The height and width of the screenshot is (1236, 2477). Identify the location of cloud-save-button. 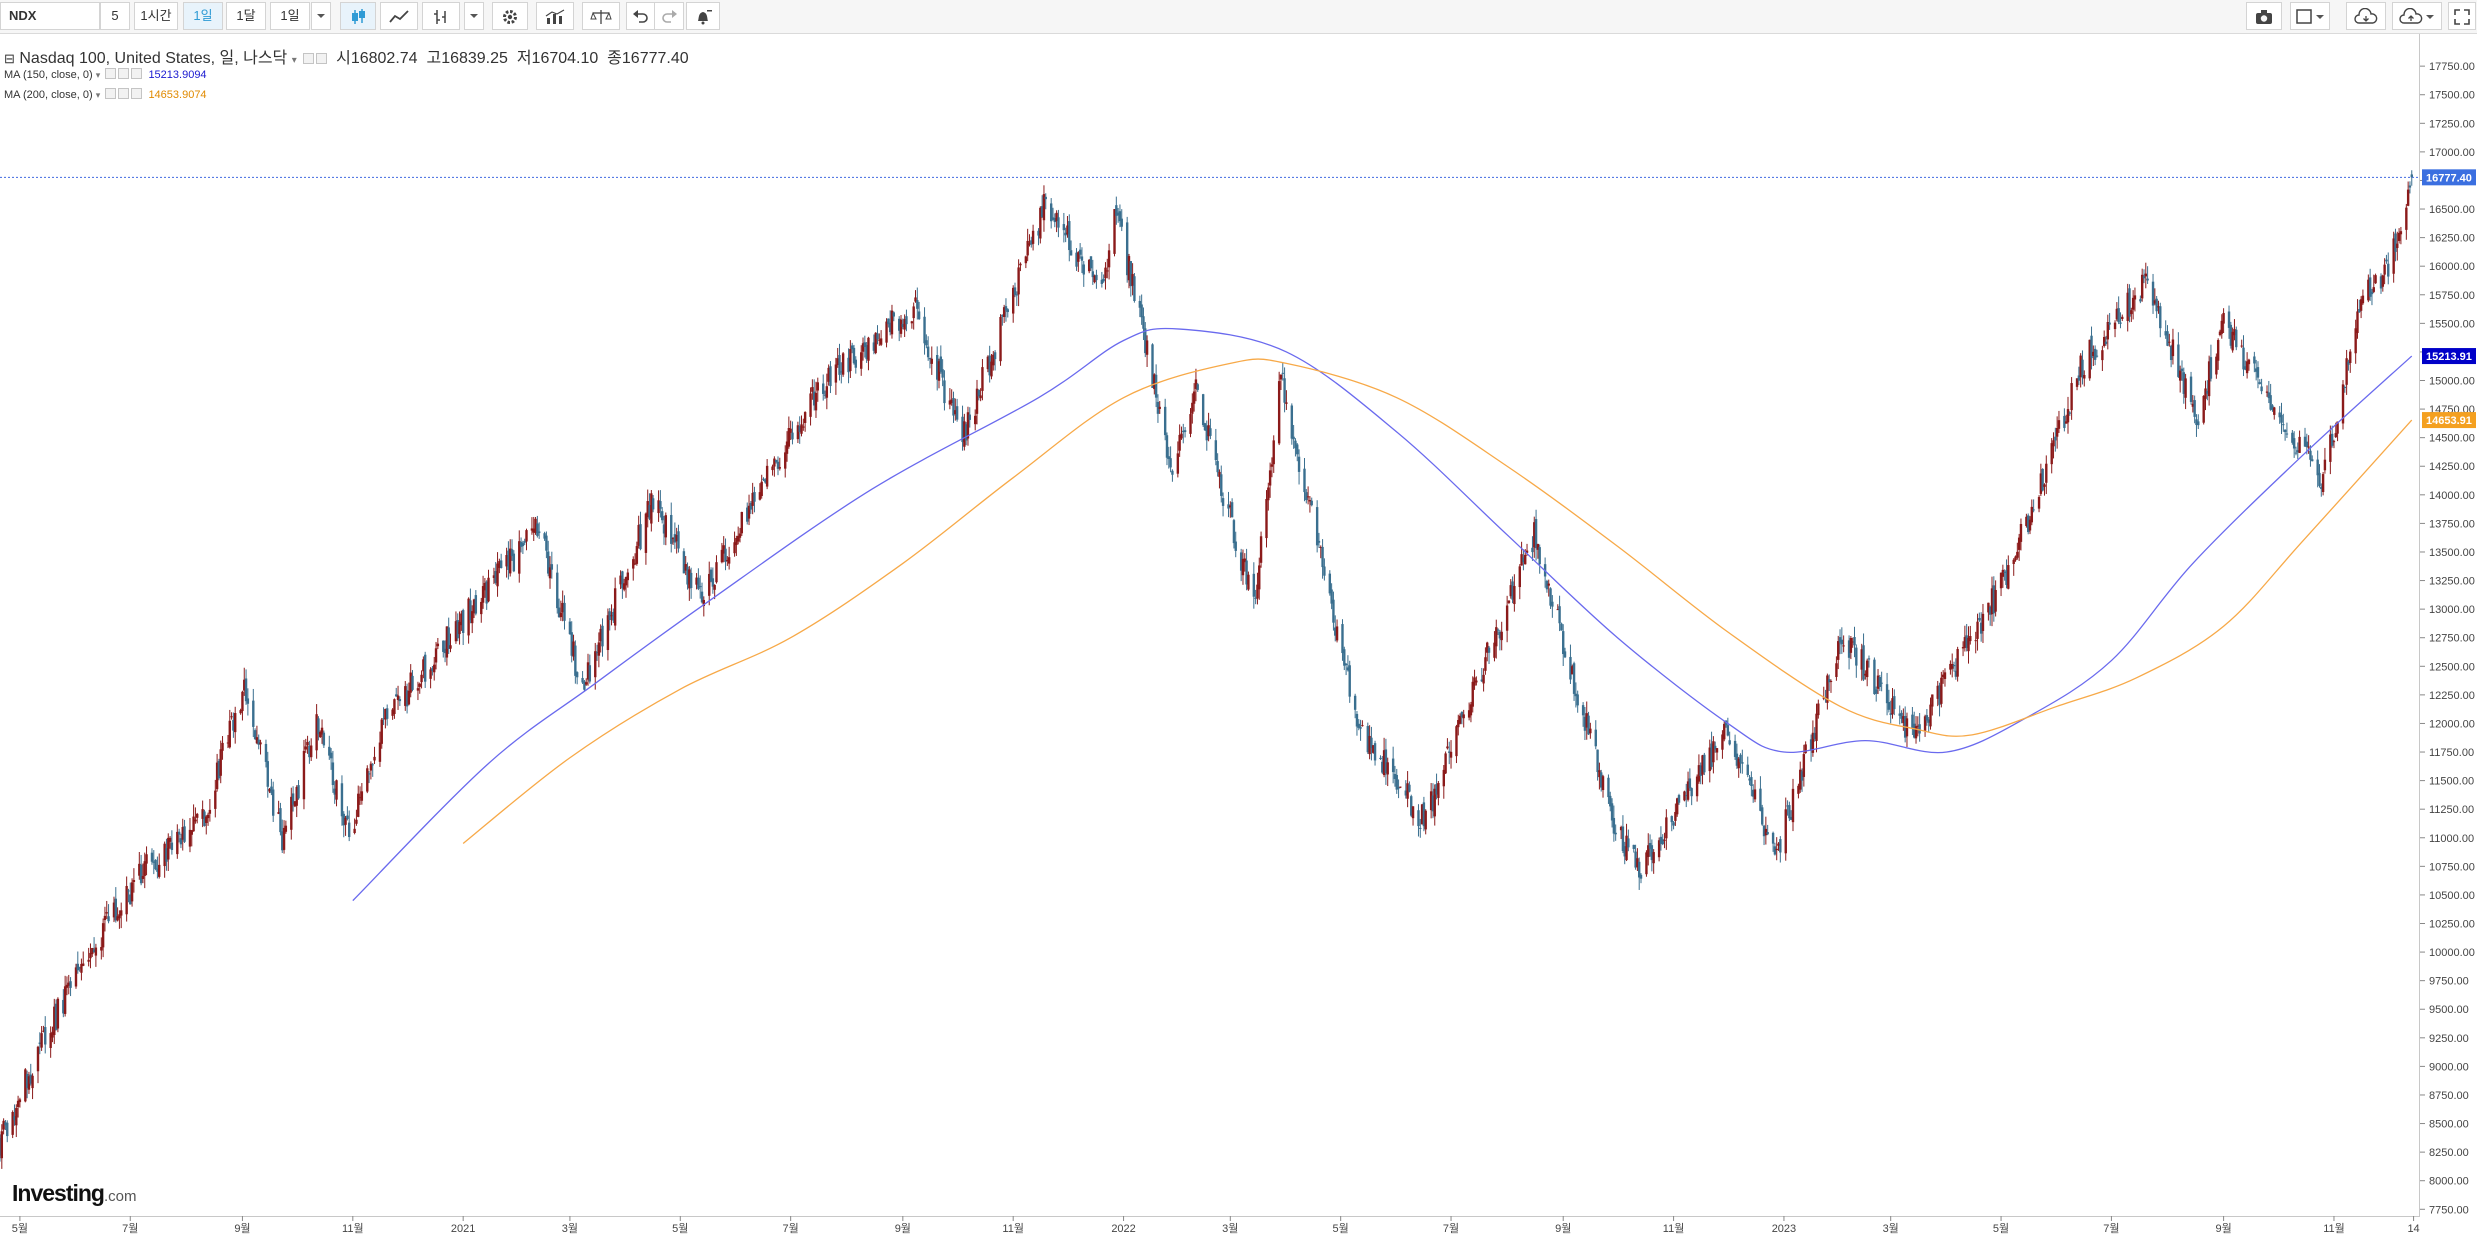
(2417, 16).